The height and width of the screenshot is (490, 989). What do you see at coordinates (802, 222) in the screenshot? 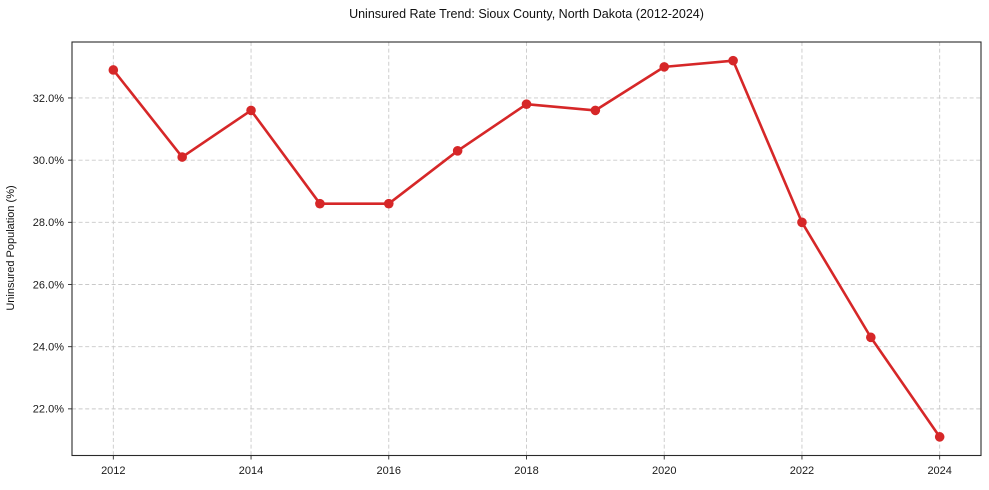
I see `data-point-2022` at bounding box center [802, 222].